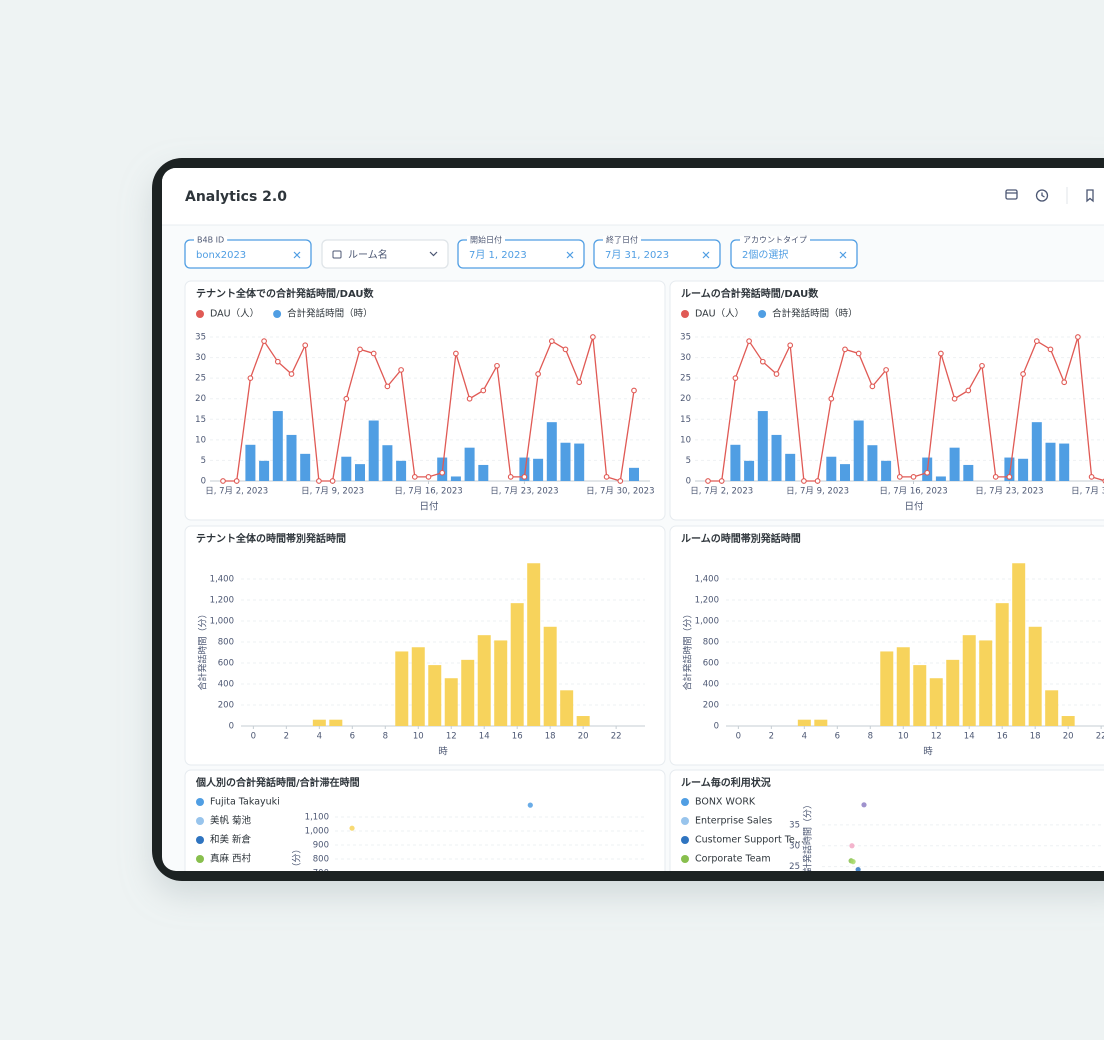 This screenshot has height=1040, width=1104. I want to click on x-tick-label: 22, so click(1100, 737).